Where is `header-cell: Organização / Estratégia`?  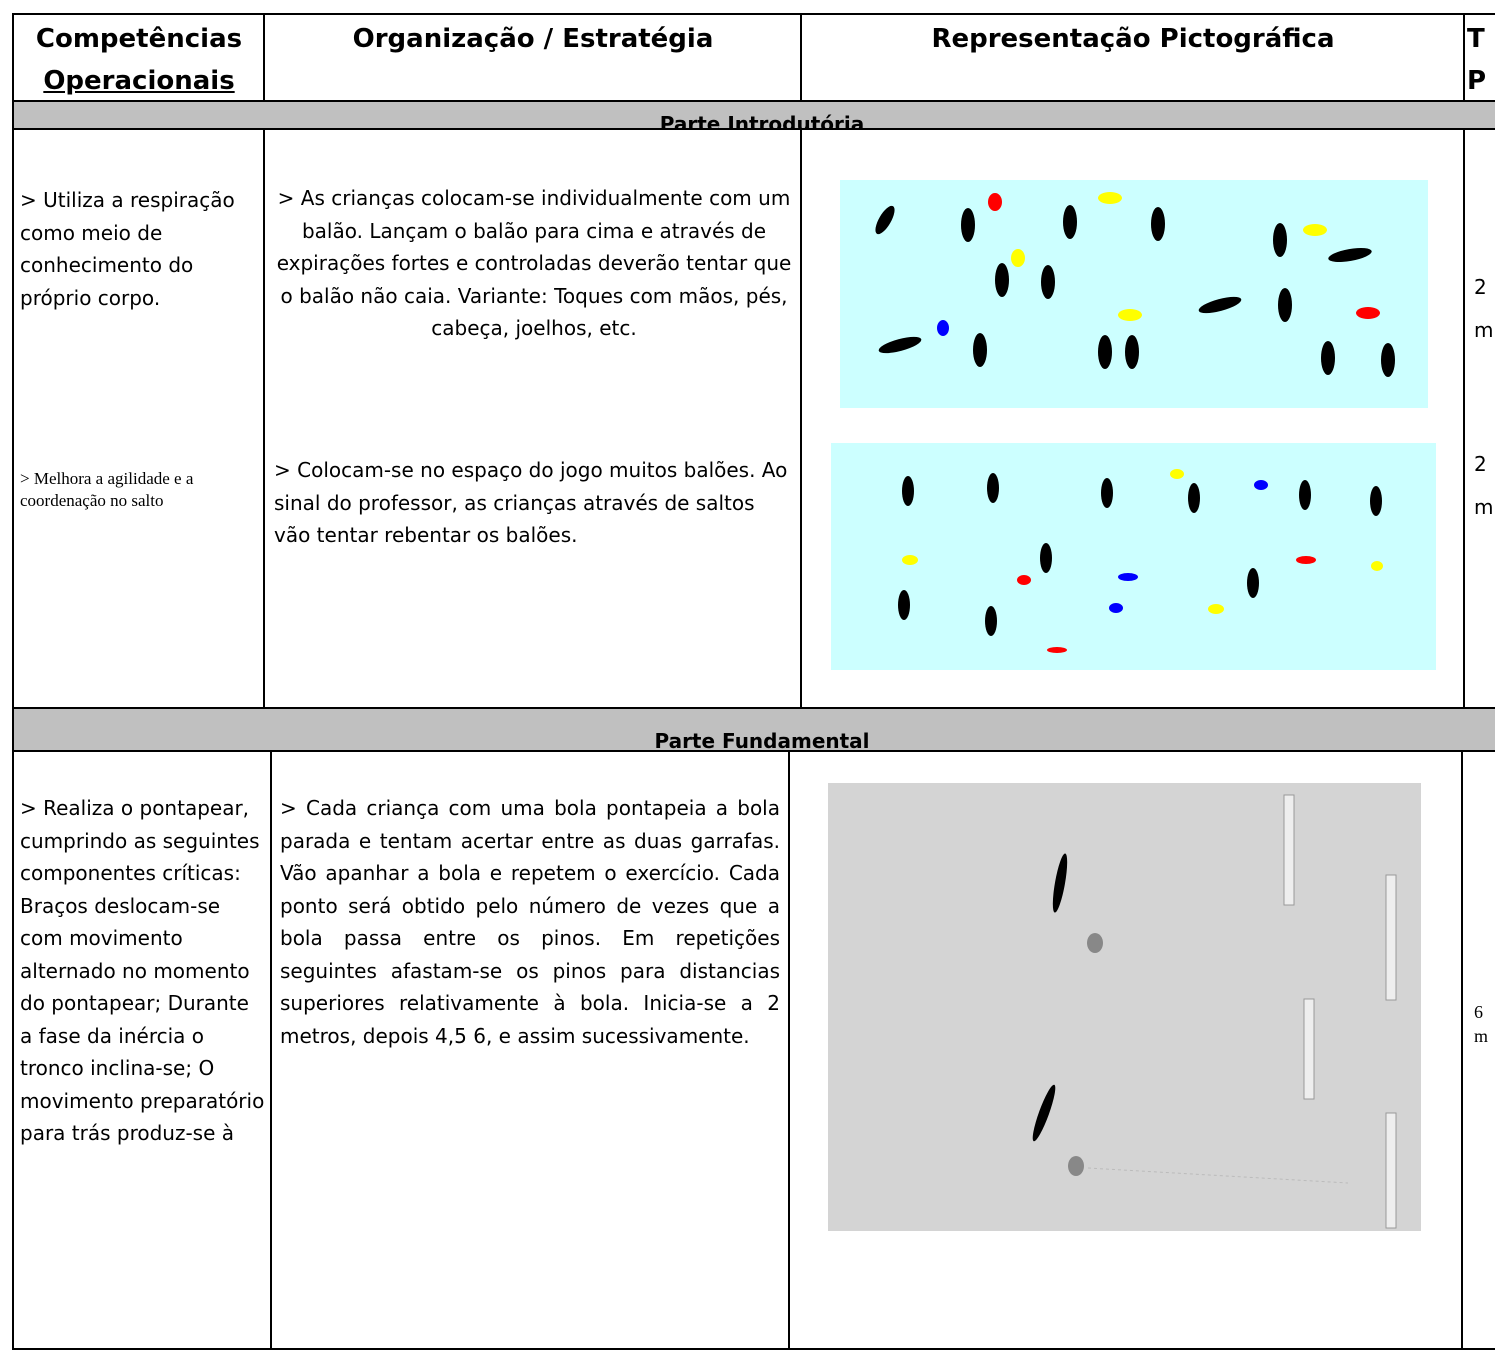 header-cell: Organização / Estratégia is located at coordinates (533, 39).